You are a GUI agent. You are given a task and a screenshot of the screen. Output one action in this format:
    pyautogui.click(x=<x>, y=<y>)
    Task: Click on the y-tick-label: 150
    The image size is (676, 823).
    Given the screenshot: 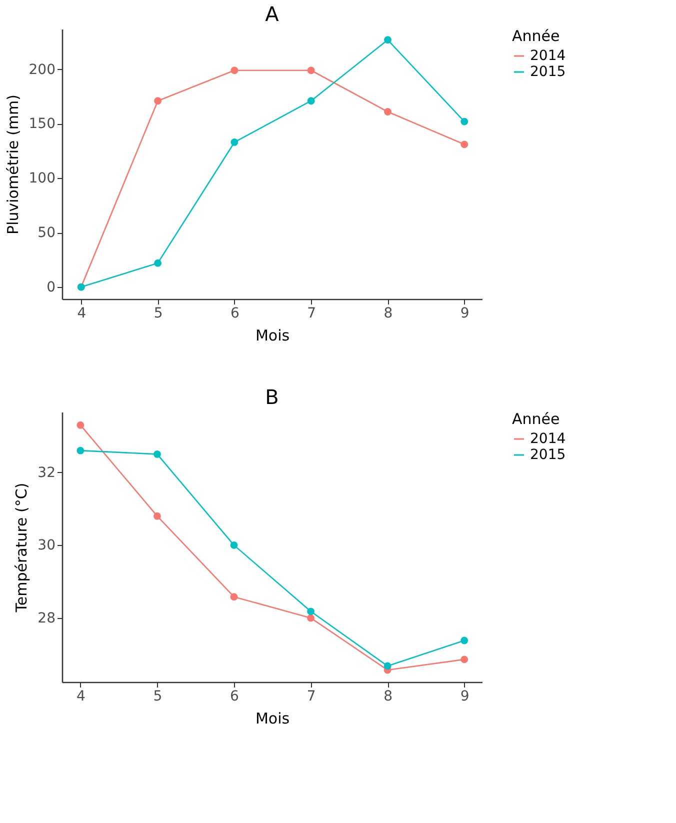 What is the action you would take?
    pyautogui.click(x=42, y=124)
    